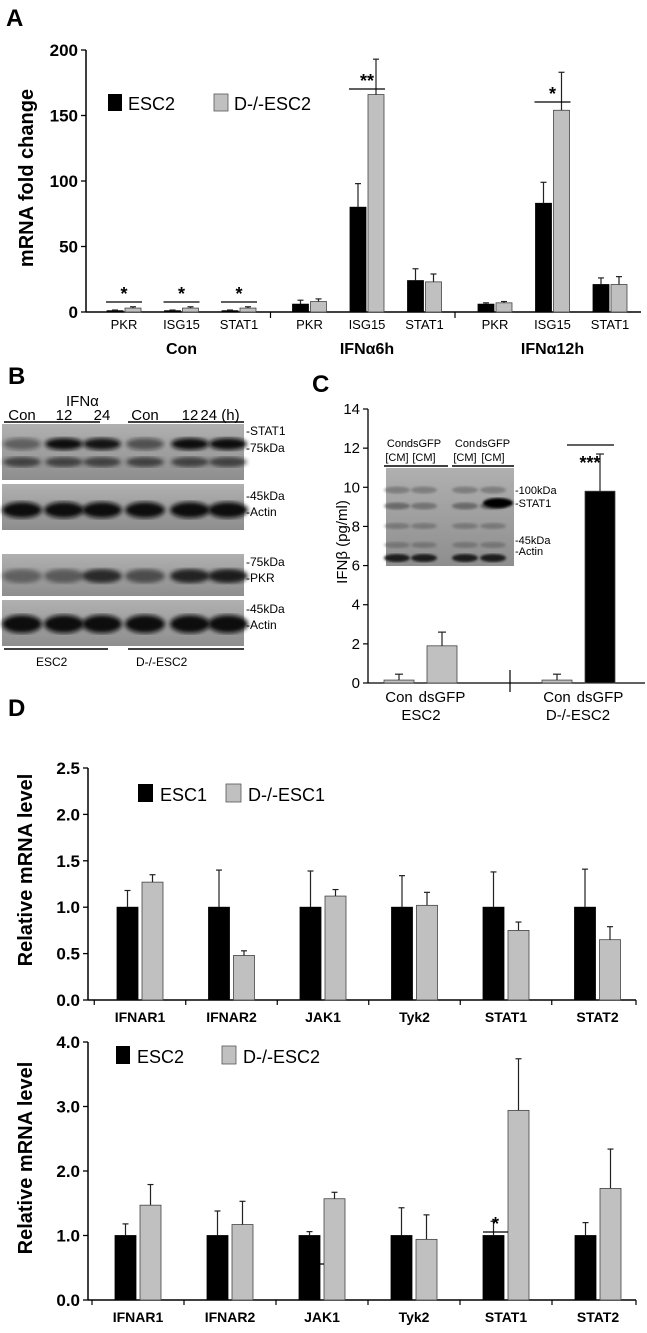  I want to click on blot-b-lane-label: 12, so click(64, 415).